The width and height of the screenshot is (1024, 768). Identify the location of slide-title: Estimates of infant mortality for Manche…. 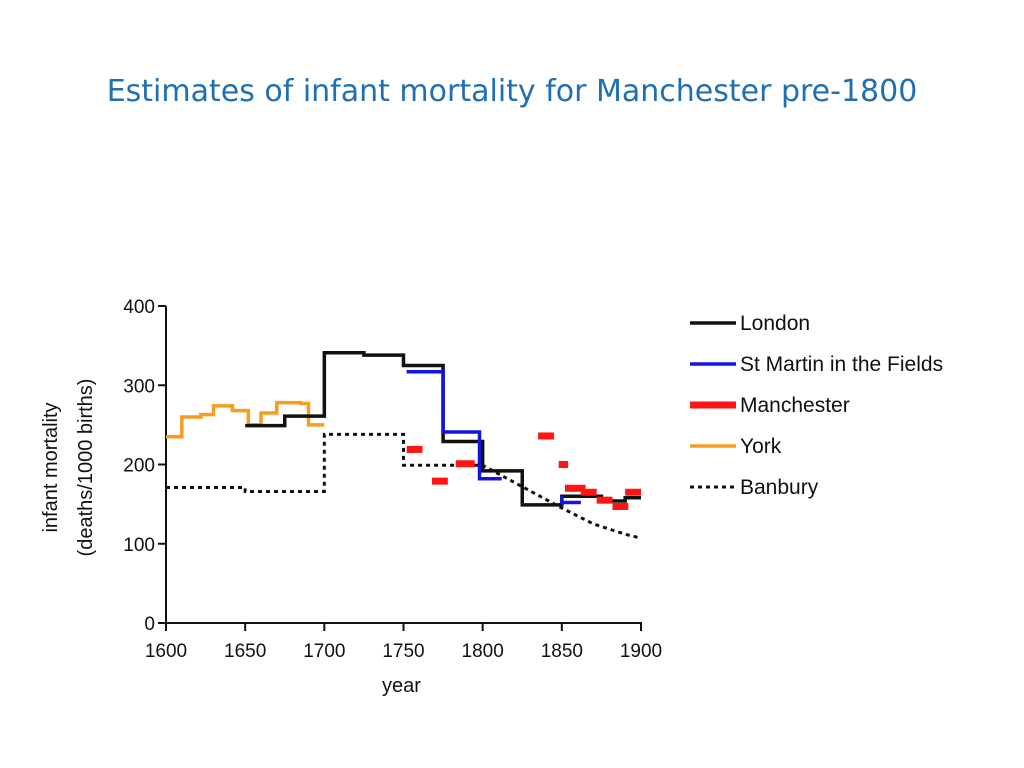
(512, 91).